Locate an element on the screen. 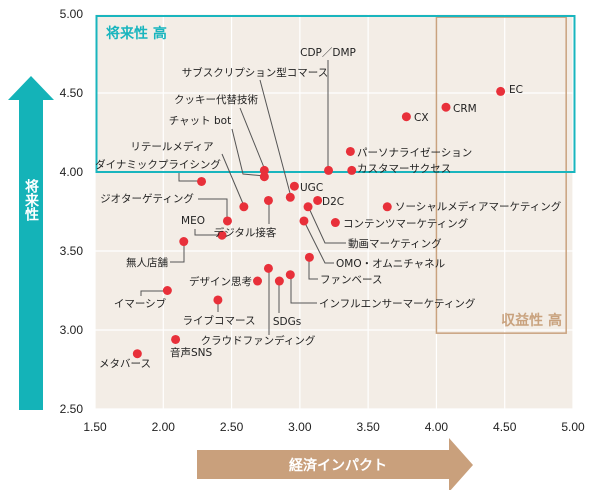  x-tick-label: 4.00 is located at coordinates (437, 427).